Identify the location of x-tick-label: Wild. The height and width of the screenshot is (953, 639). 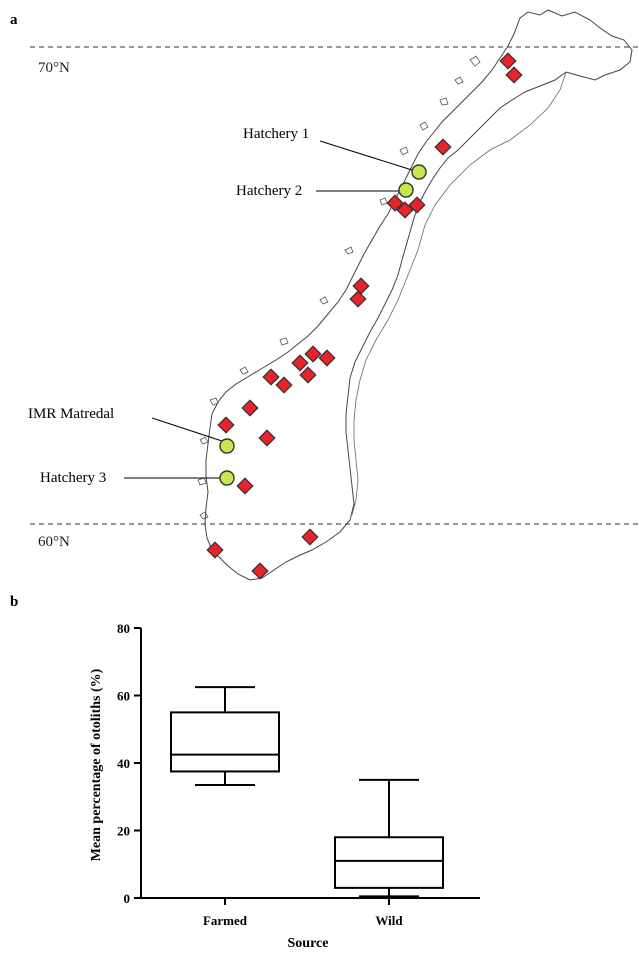
(389, 920).